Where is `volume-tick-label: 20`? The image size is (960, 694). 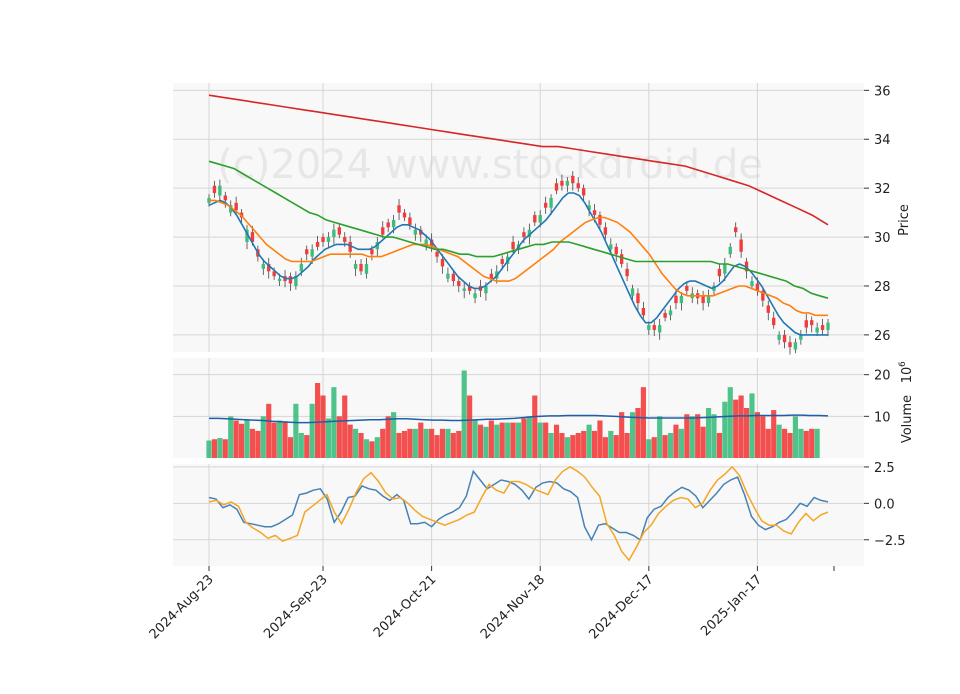 volume-tick-label: 20 is located at coordinates (882, 376).